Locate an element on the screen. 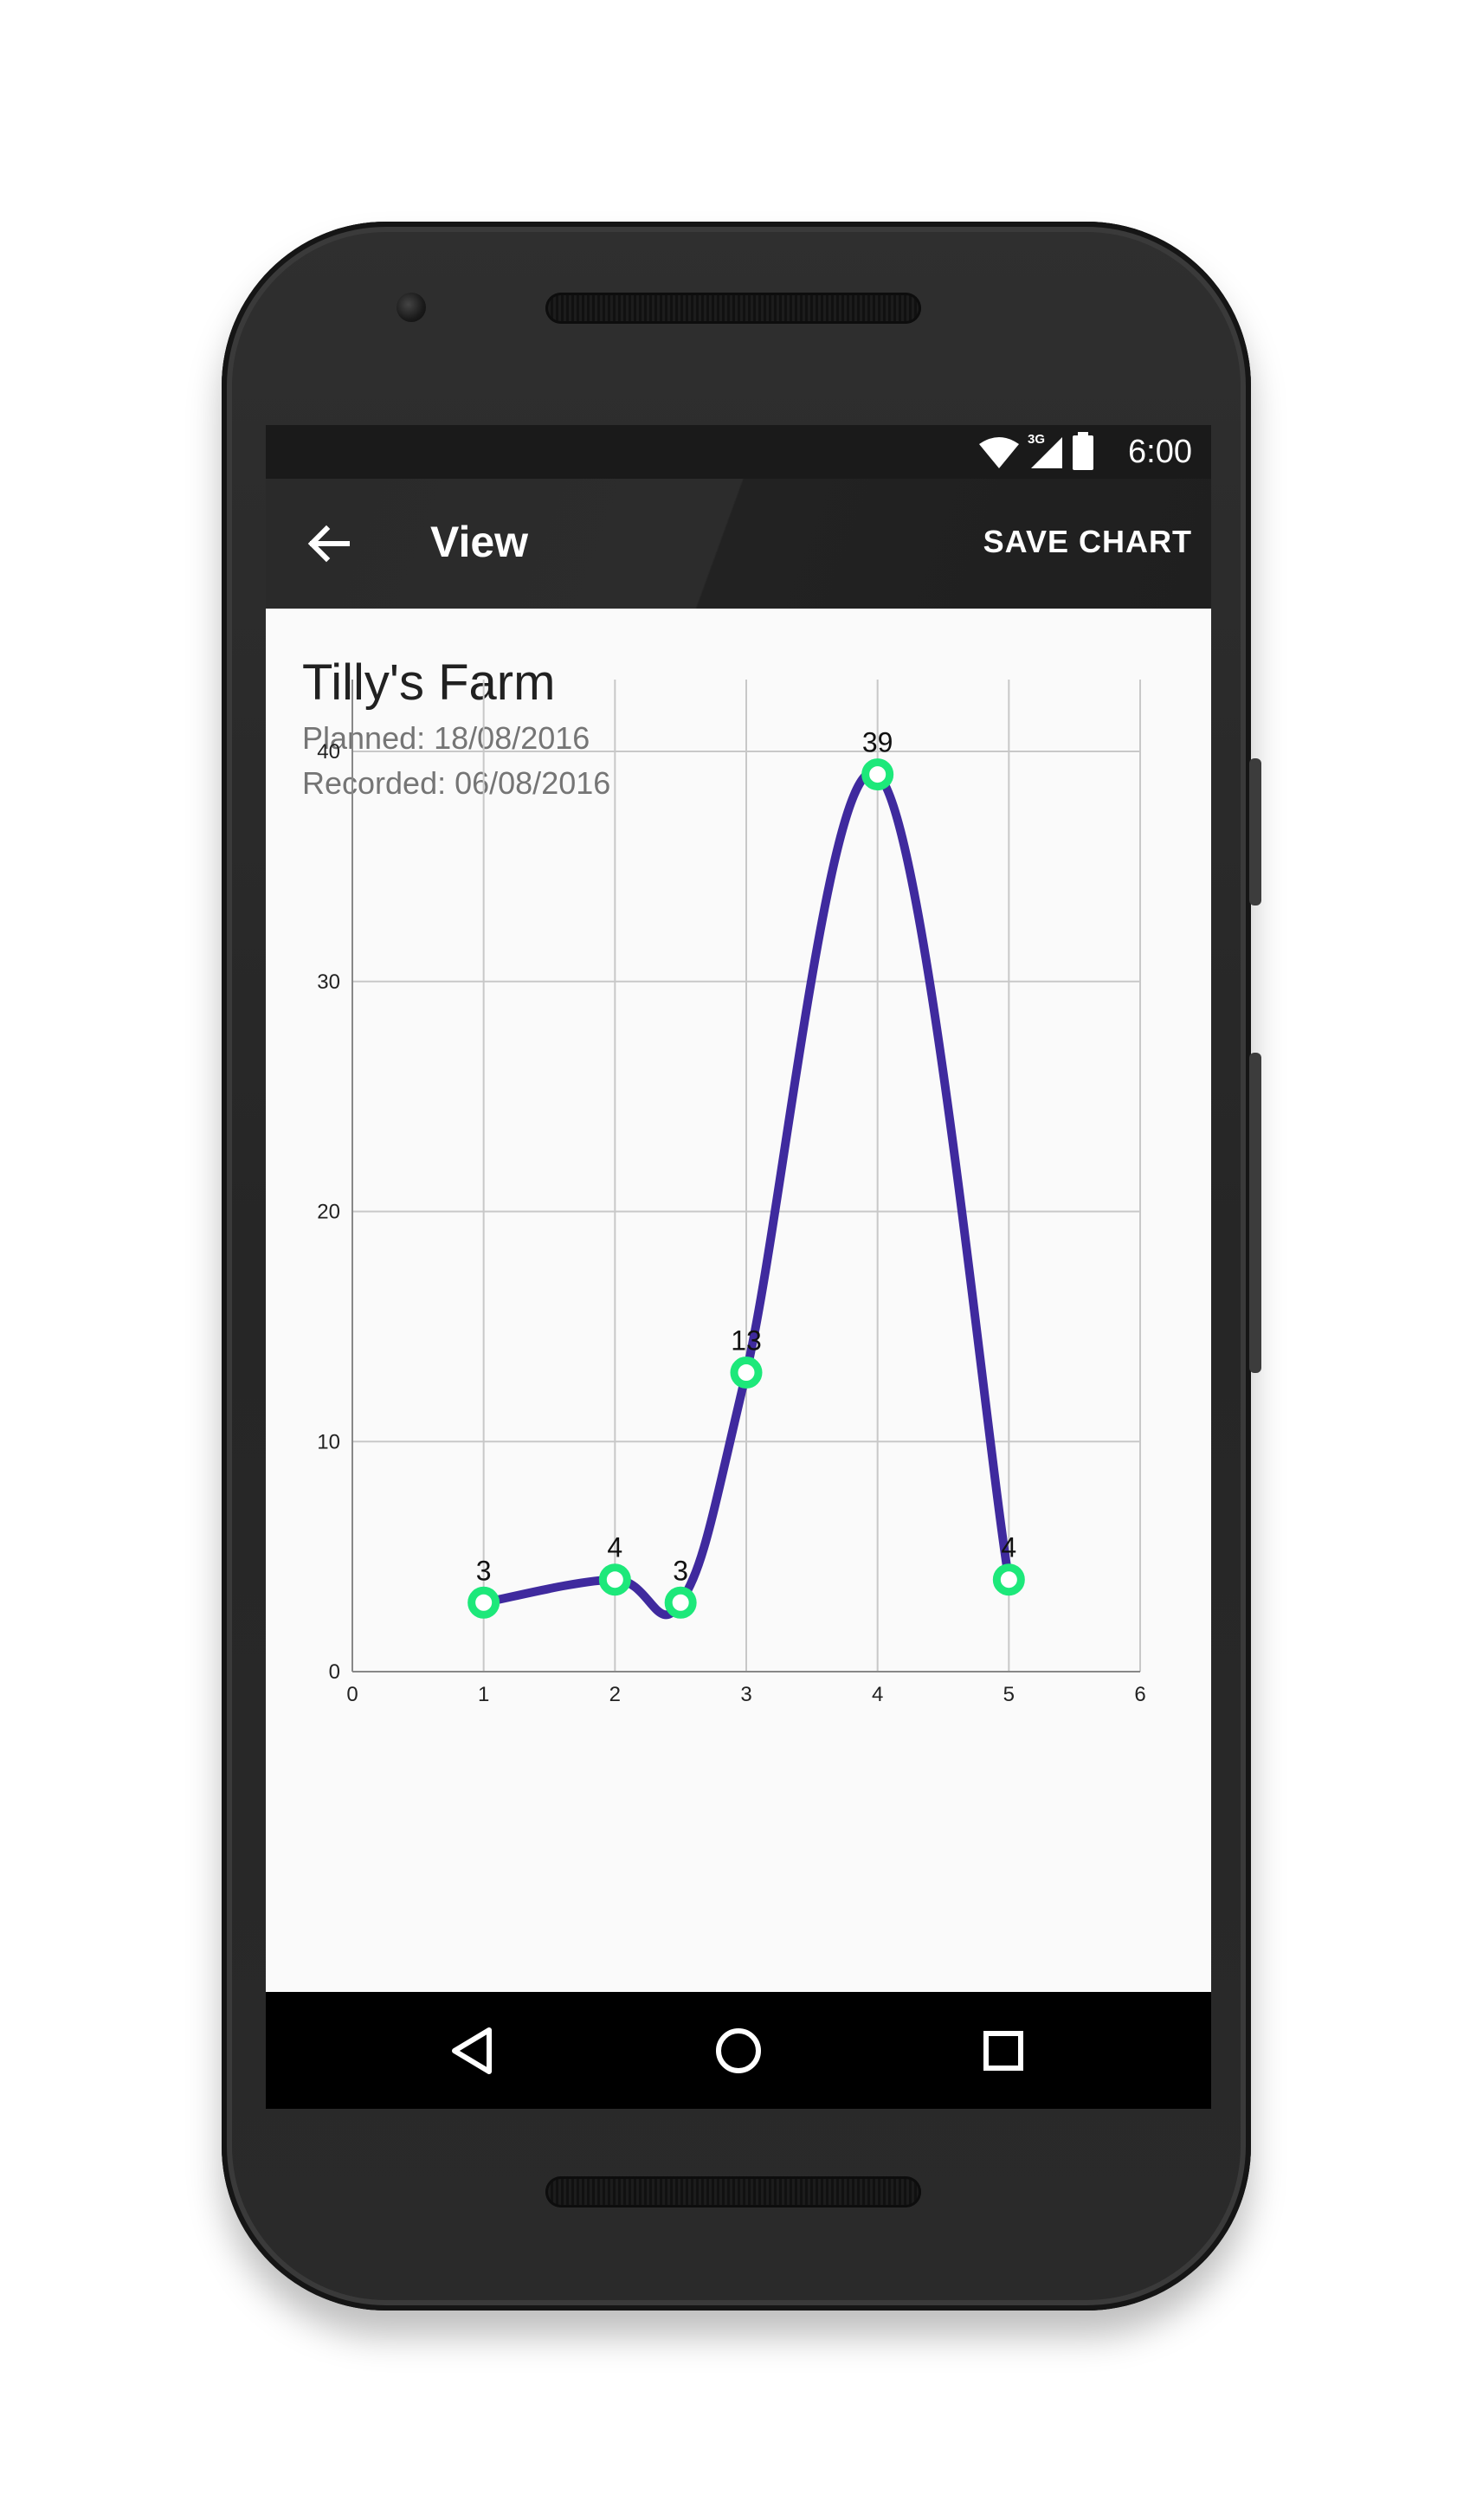 This screenshot has height=2520, width=1470. power-button is located at coordinates (1255, 832).